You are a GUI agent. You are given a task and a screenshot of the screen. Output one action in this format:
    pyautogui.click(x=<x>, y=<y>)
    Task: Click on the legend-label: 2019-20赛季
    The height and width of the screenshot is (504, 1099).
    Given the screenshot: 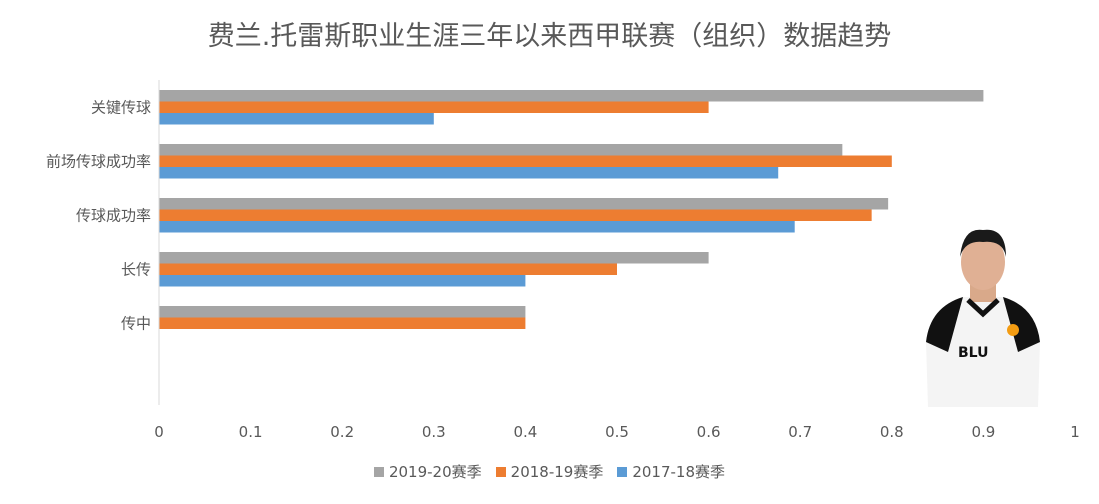 What is the action you would take?
    pyautogui.click(x=435, y=472)
    